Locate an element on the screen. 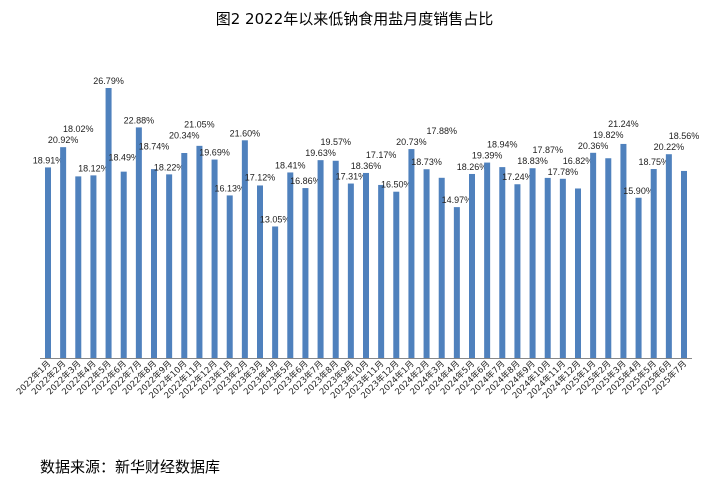 Image resolution: width=709 pixels, height=488 pixels. data-label: 18.22% is located at coordinates (169, 167).